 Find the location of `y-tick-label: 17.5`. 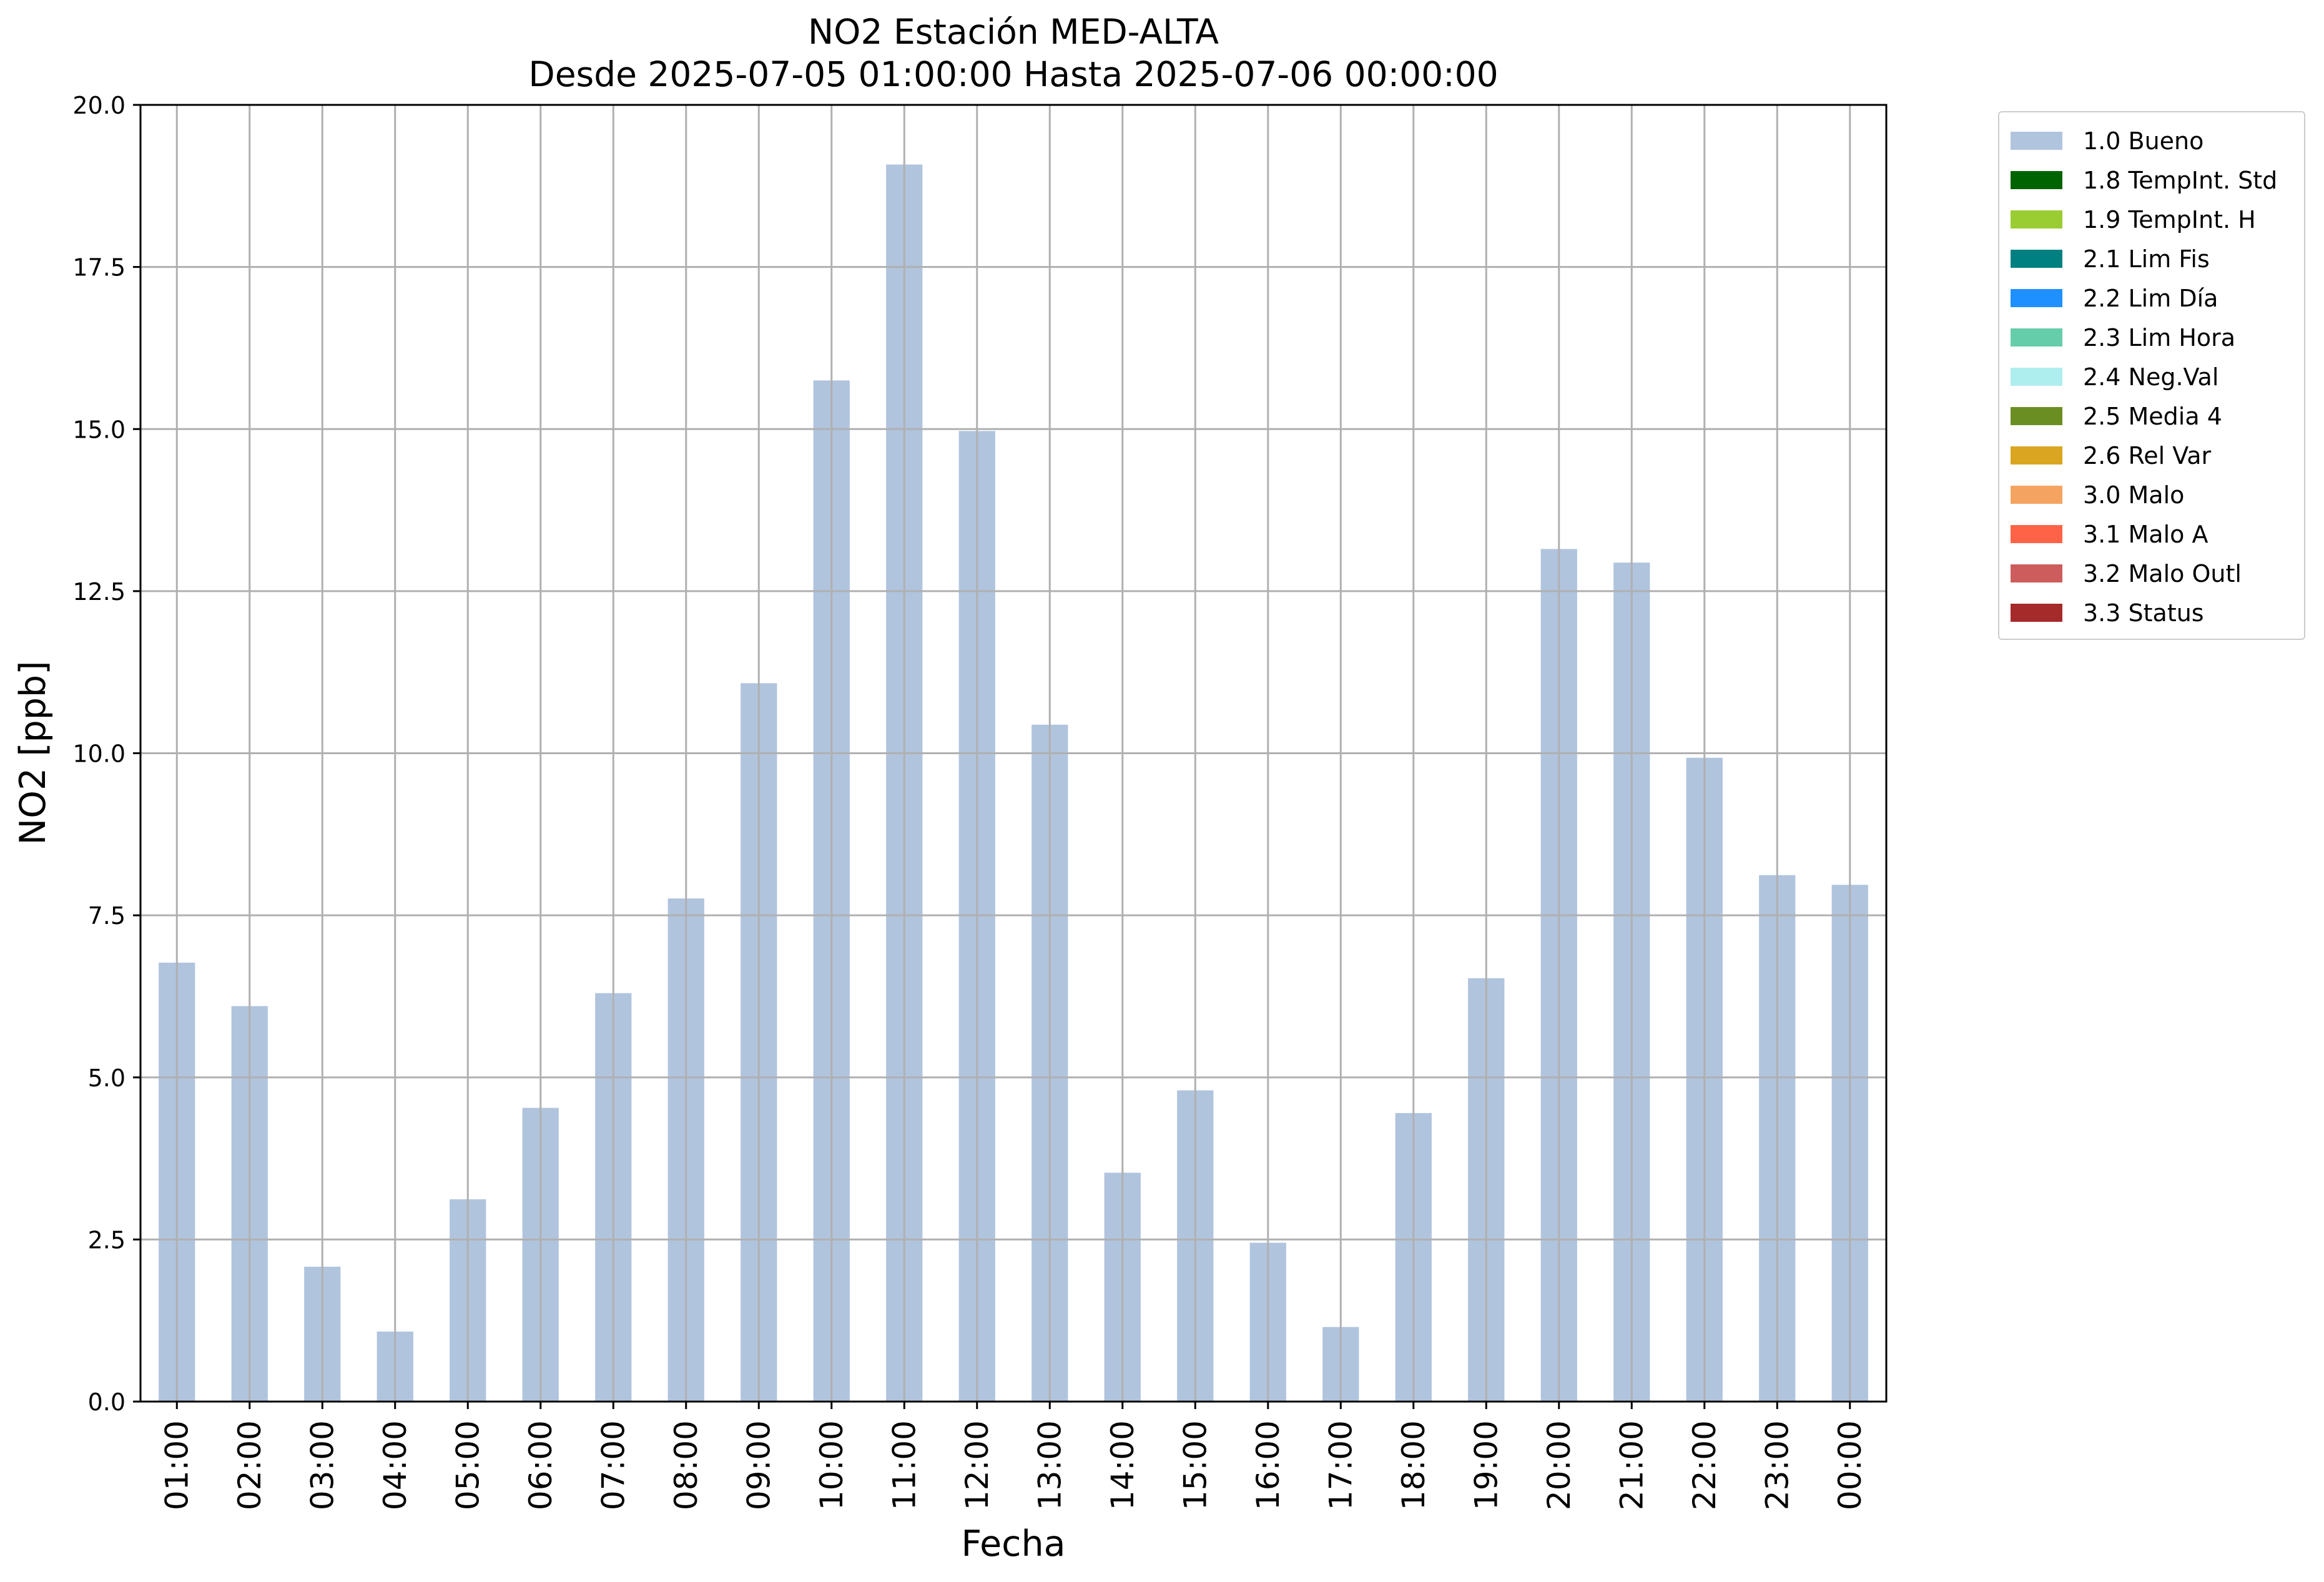

y-tick-label: 17.5 is located at coordinates (99, 268).